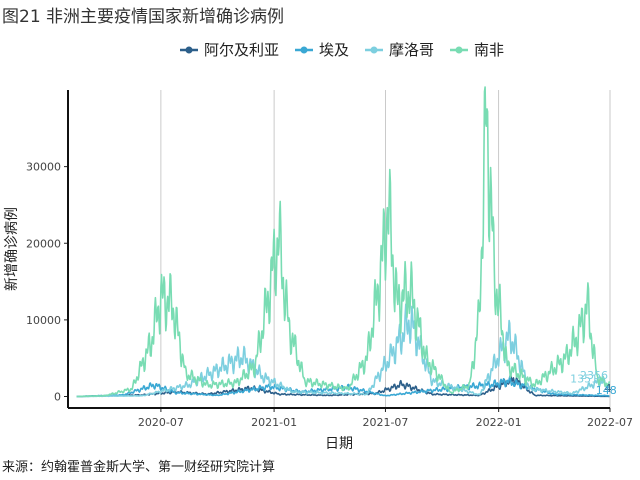  I want to click on legend: 阿尔及利亚 埃及 摩洛哥 南非, so click(342, 50).